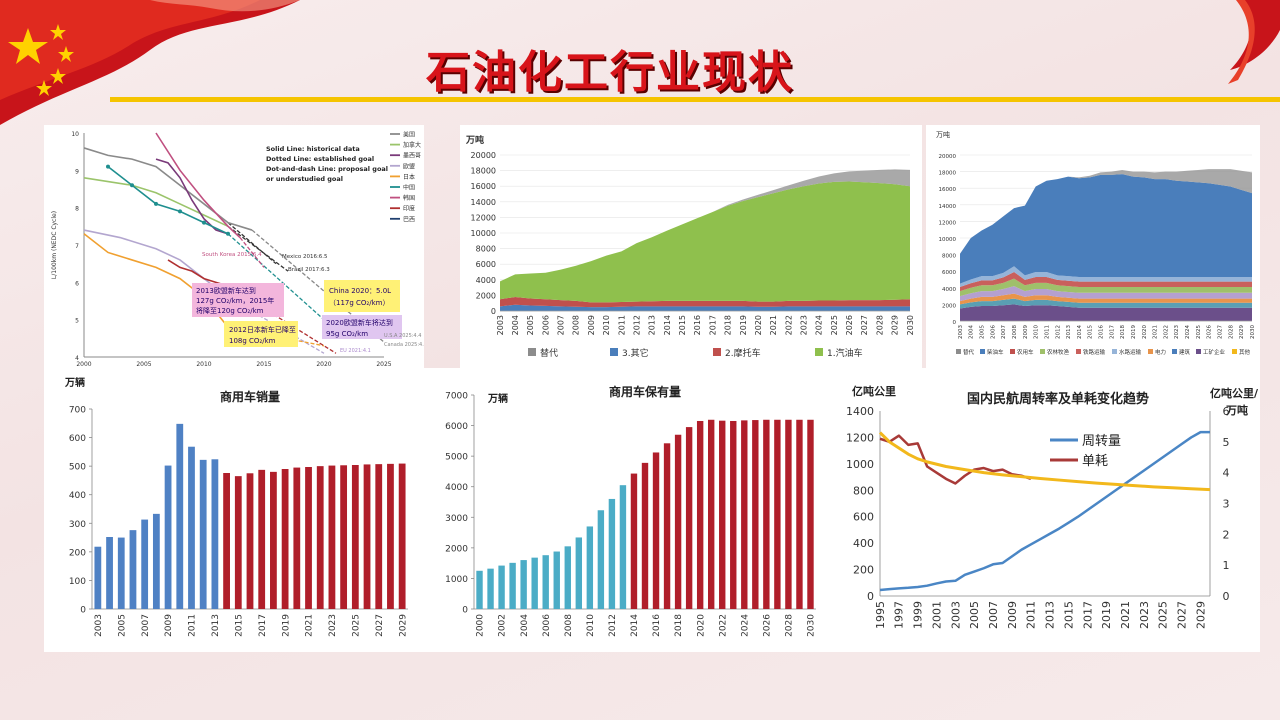 The image size is (1280, 720). What do you see at coordinates (645, 391) in the screenshot?
I see `chart-title: 商用车保有量` at bounding box center [645, 391].